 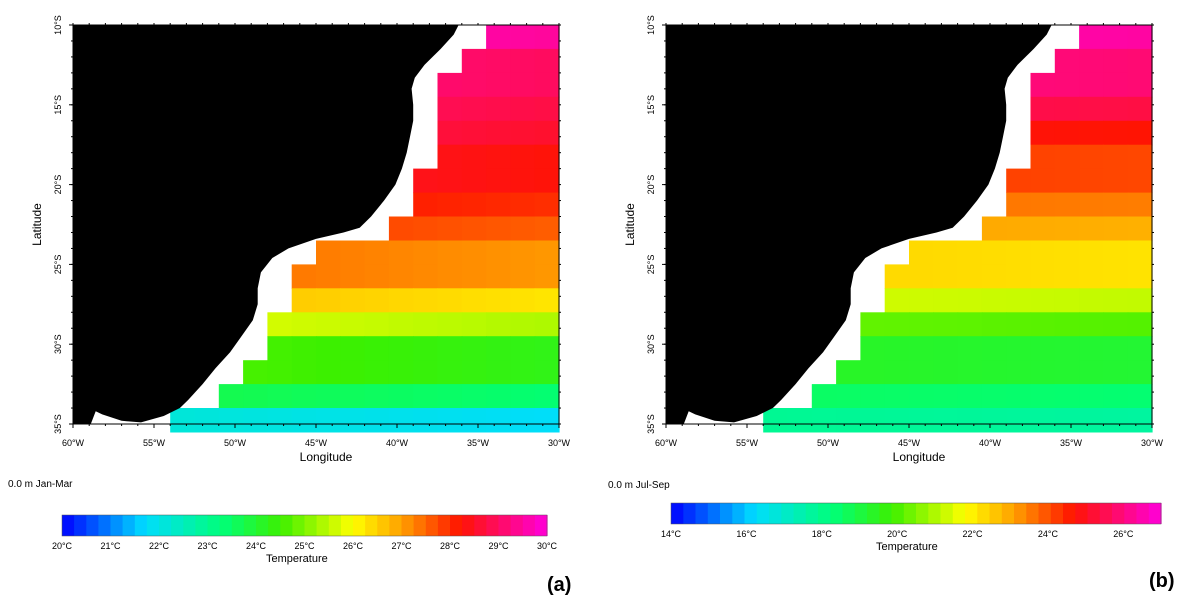 I want to click on lon-tick-label: 50°W, so click(x=828, y=443).